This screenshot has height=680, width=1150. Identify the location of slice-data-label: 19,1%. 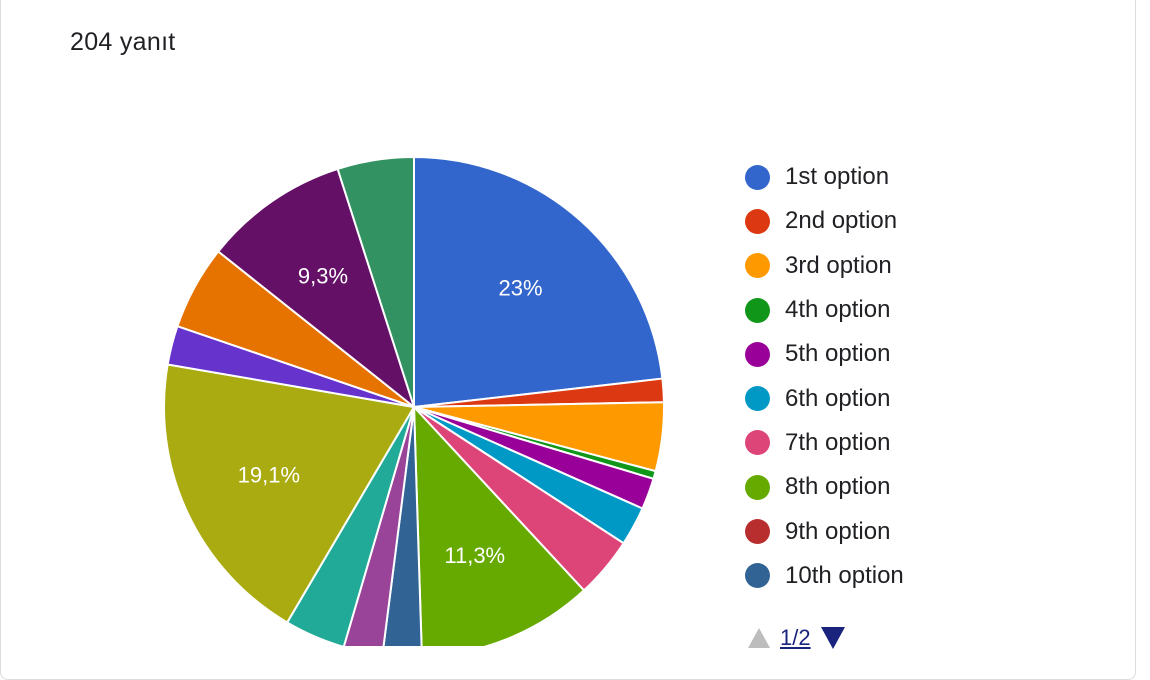
(269, 474).